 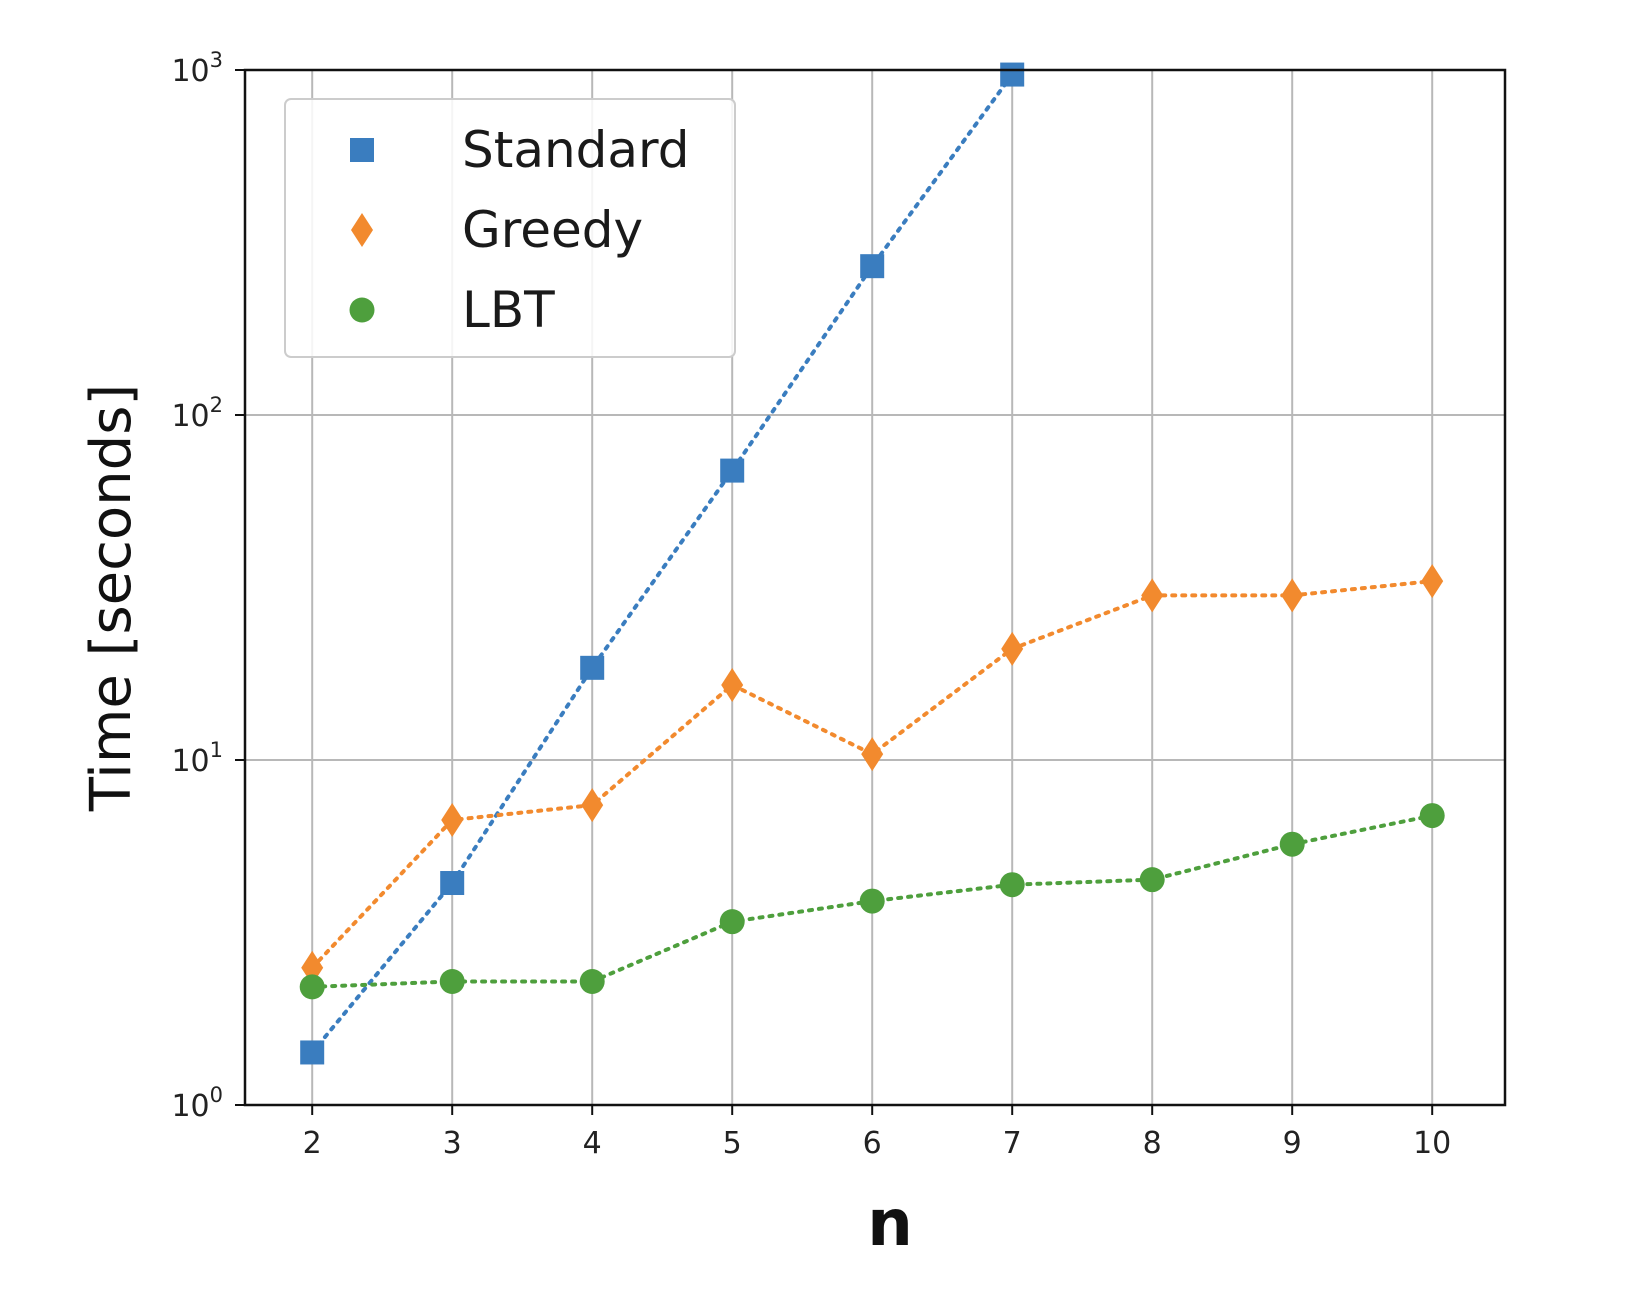 What do you see at coordinates (312, 1143) in the screenshot?
I see `x-tick-label: 2` at bounding box center [312, 1143].